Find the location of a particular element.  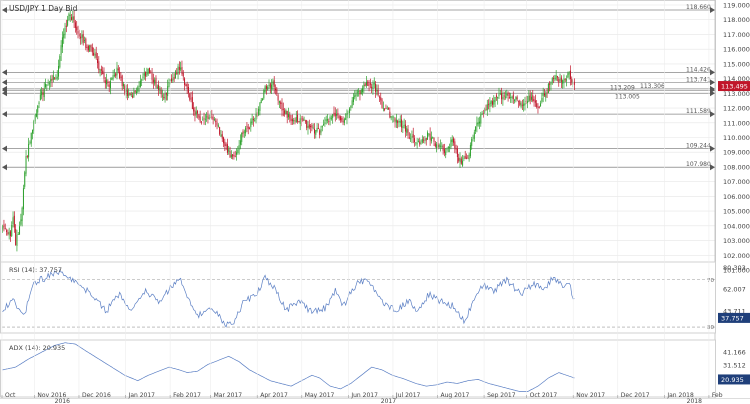

level-label: 113.741 is located at coordinates (698, 79).